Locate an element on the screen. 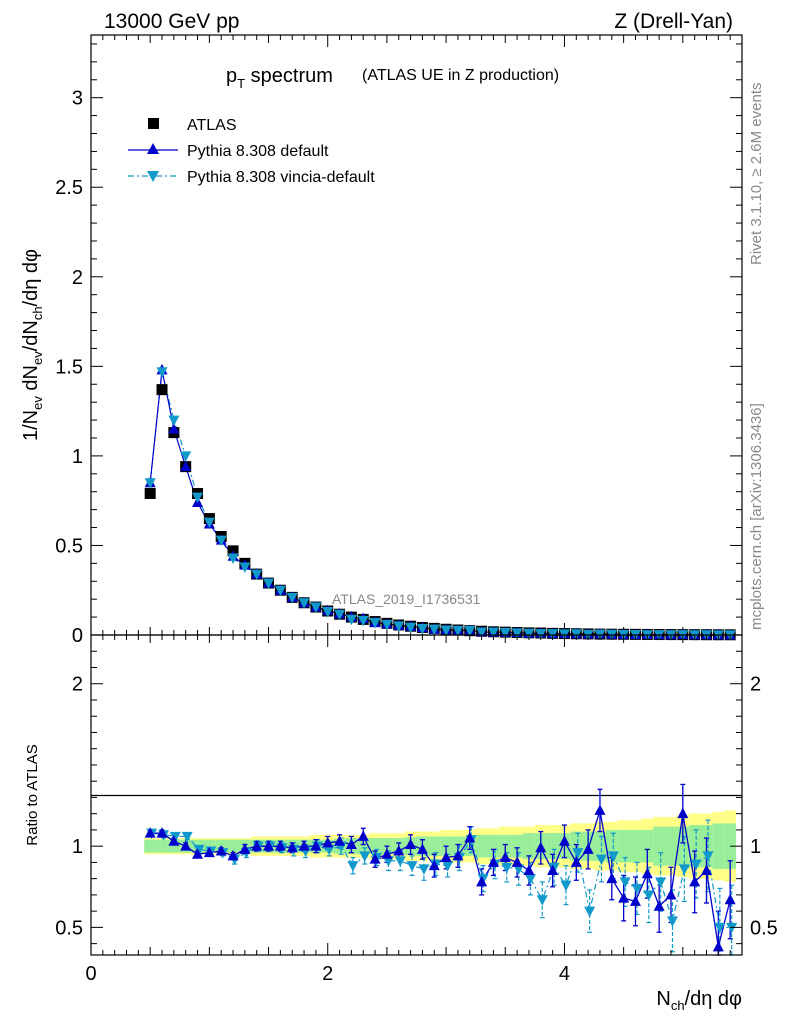 This screenshot has width=786, height=1024. title-rest: spectrum is located at coordinates (289, 76).